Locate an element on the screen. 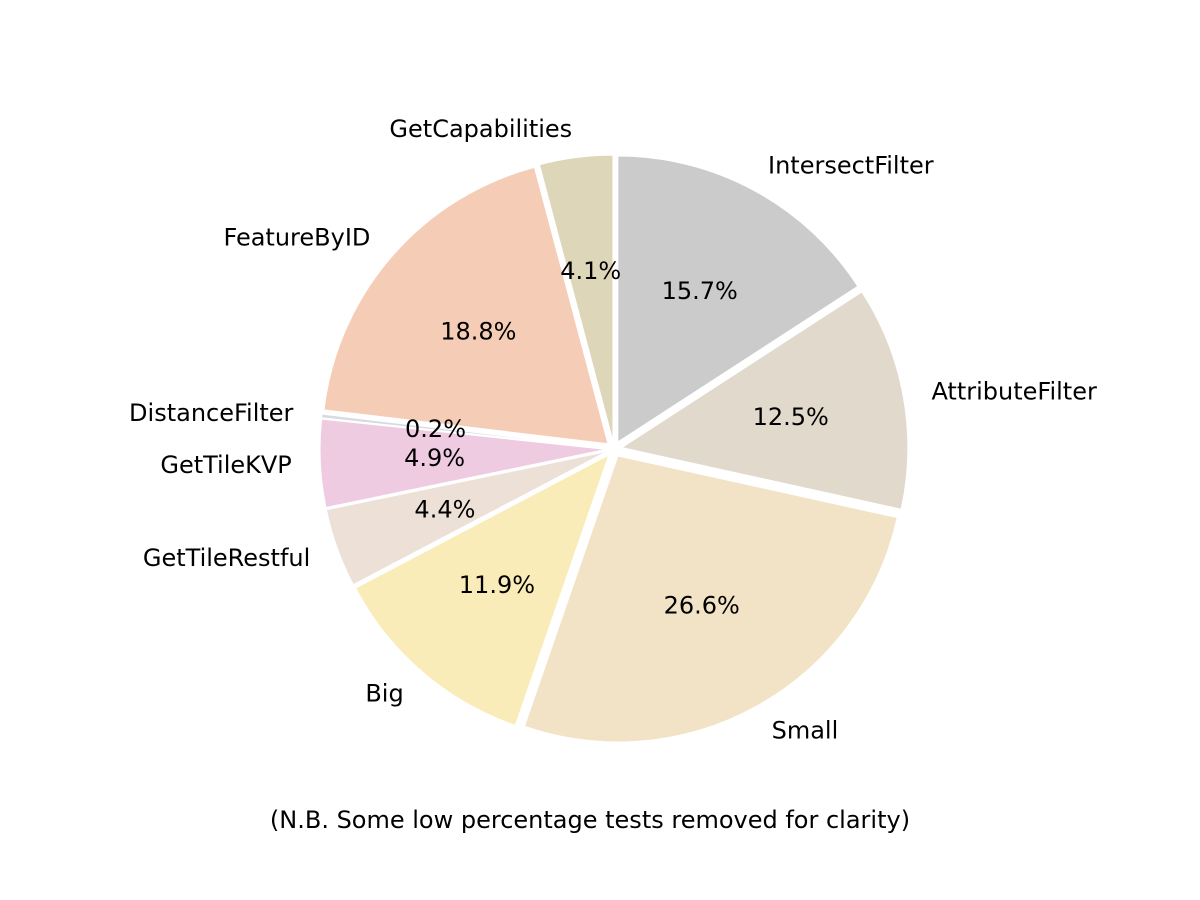  pct-label-intersect-filter: 15.7% is located at coordinates (700, 291).